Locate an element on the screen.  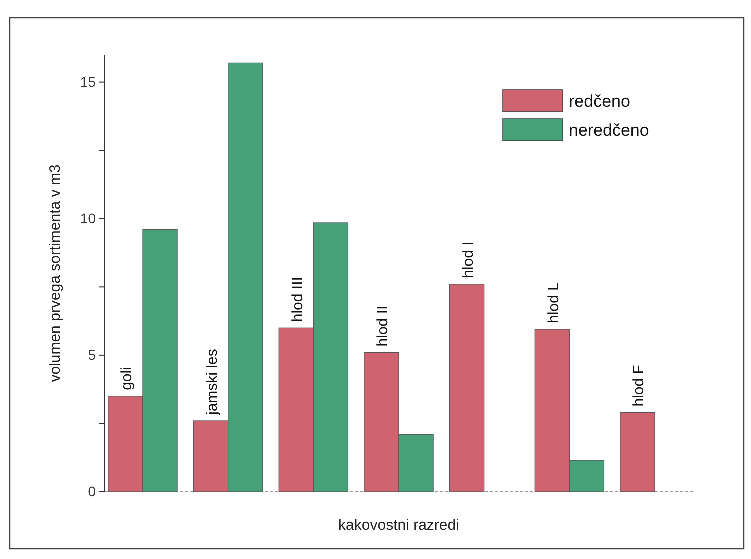
legend-label: redčeno is located at coordinates (599, 101).